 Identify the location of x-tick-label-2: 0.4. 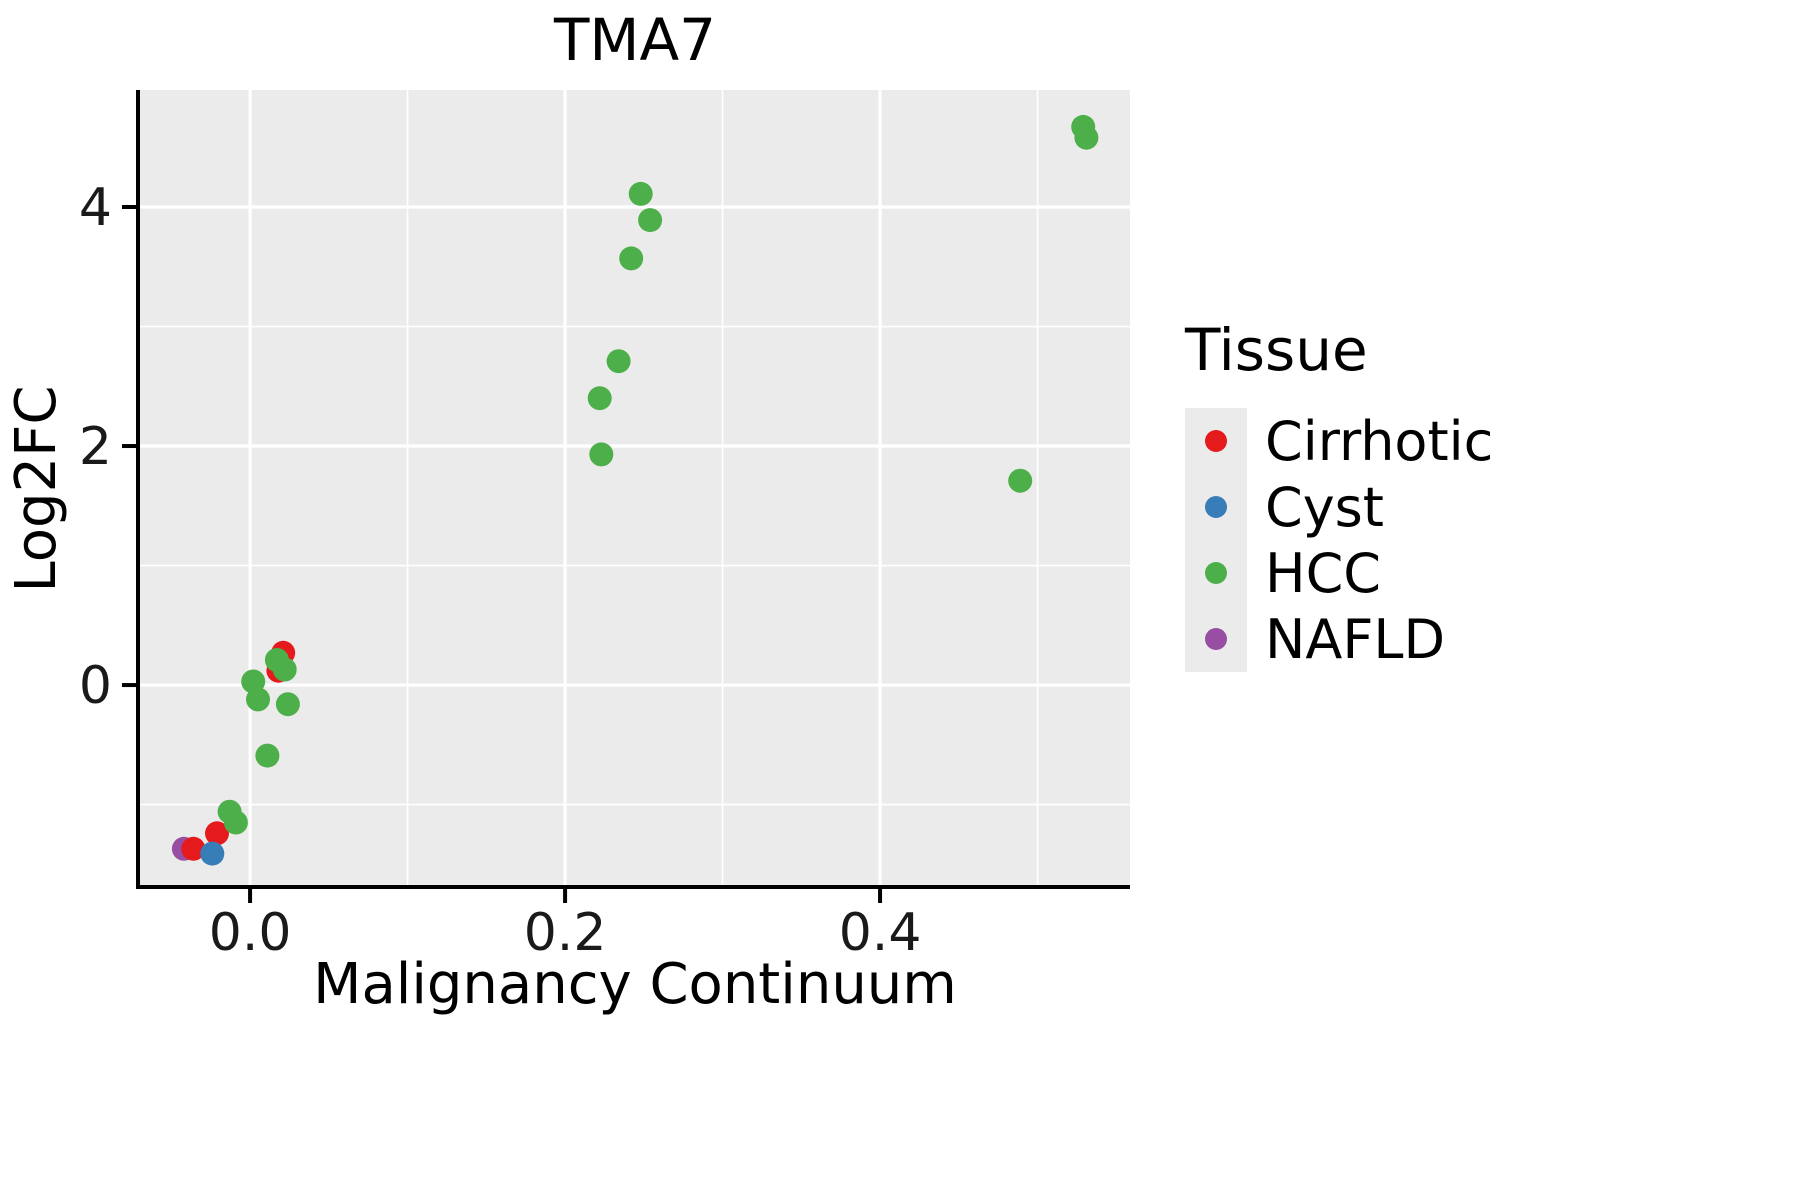
(880, 933).